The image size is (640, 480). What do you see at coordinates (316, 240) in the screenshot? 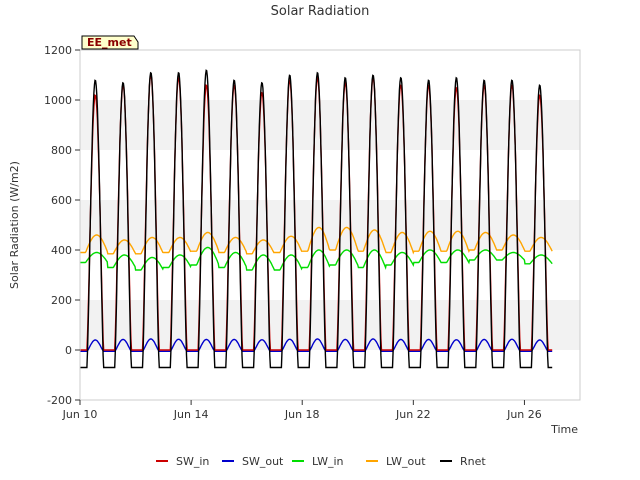
I see `series-line-lw-out` at bounding box center [316, 240].